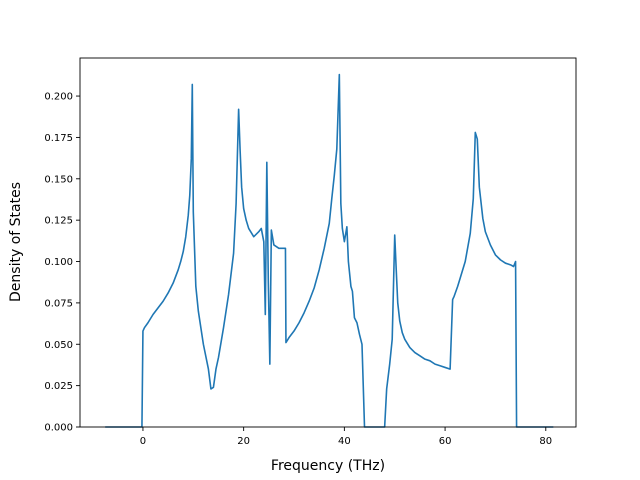 This screenshot has width=640, height=480. What do you see at coordinates (243, 441) in the screenshot?
I see `x-tick-label: 20` at bounding box center [243, 441].